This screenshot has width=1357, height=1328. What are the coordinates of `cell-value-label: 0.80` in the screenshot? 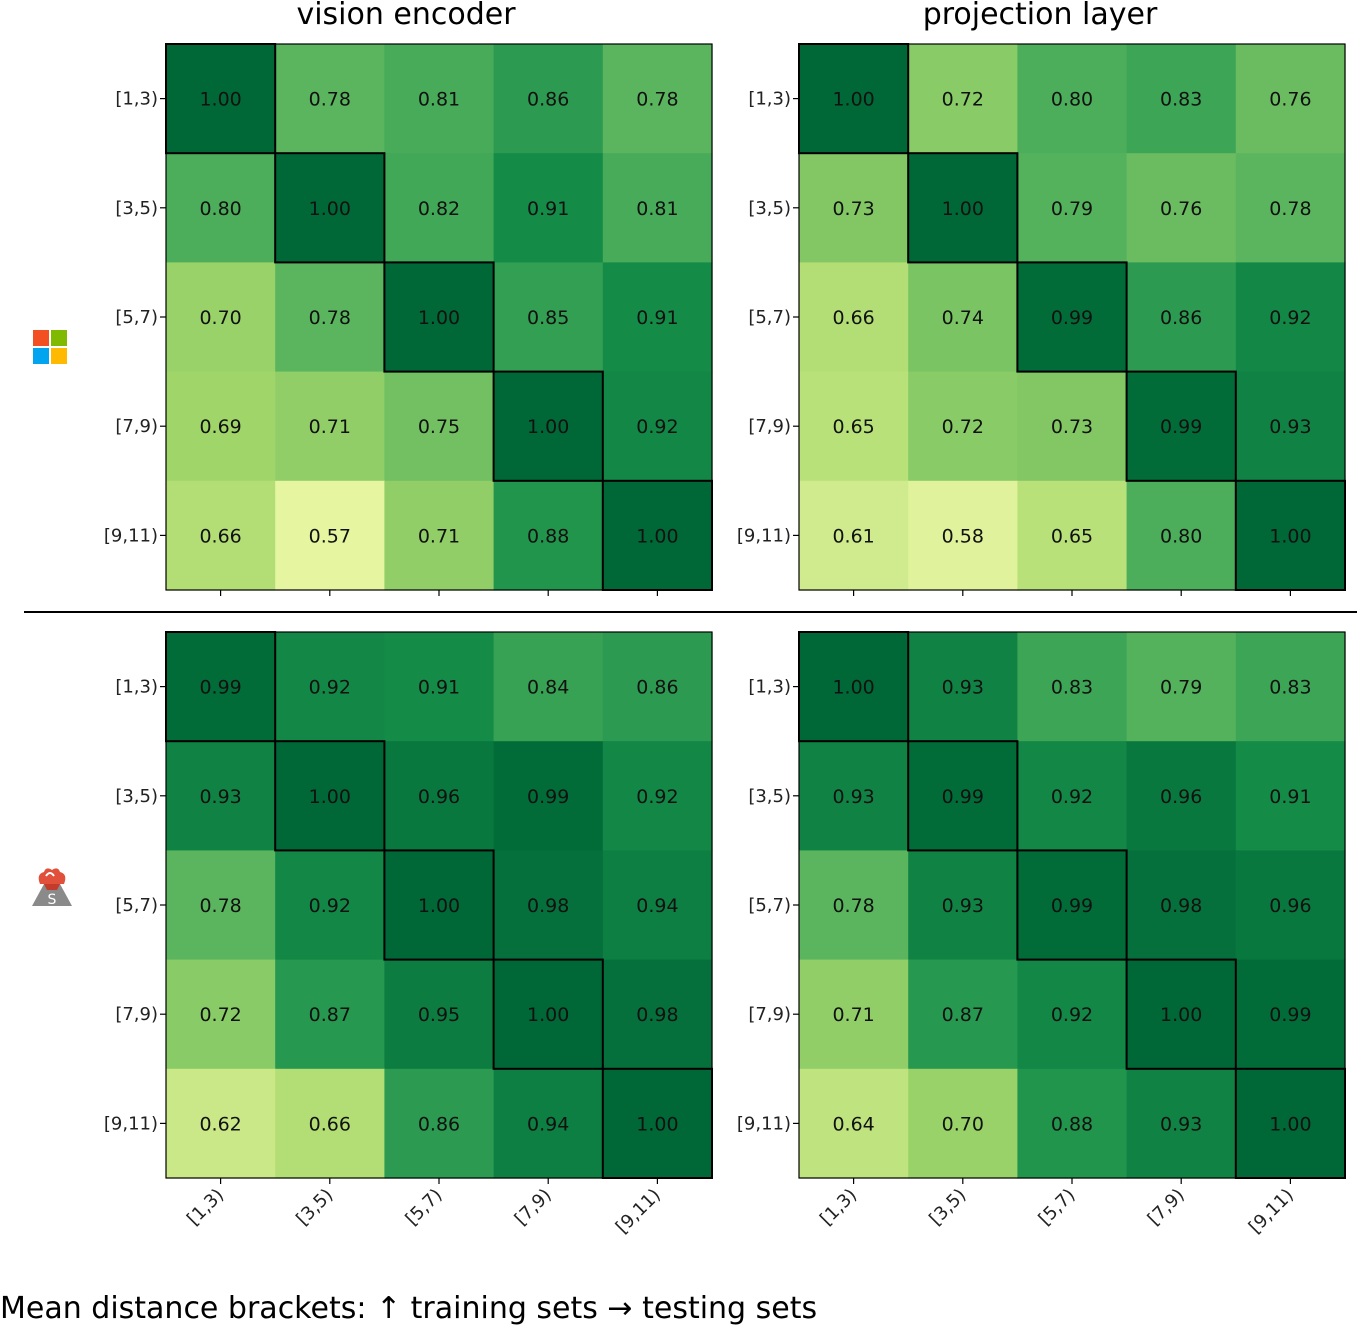 It's located at (1181, 536).